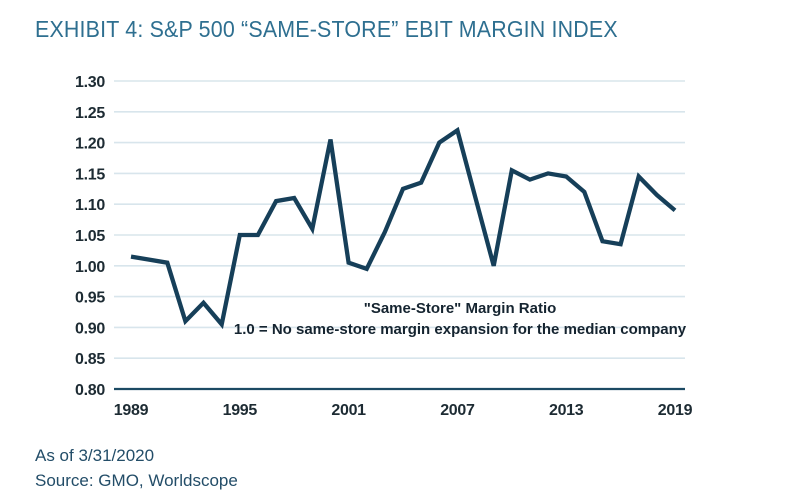  Describe the element at coordinates (90, 328) in the screenshot. I see `y-tick-label: 0.90` at that location.